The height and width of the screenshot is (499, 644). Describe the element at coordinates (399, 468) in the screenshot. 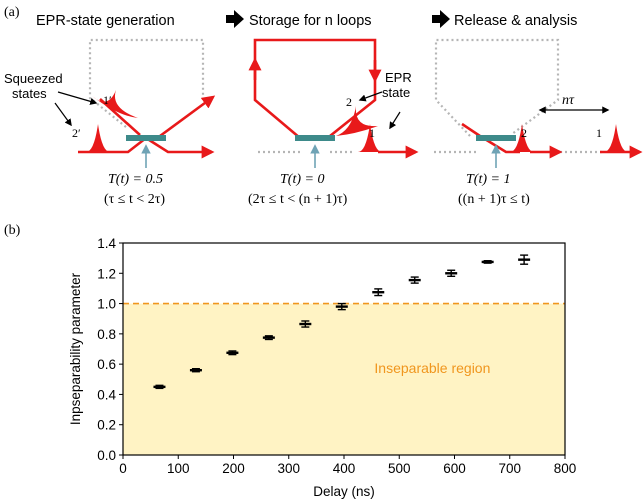

I see `x-tick-label: 500` at that location.